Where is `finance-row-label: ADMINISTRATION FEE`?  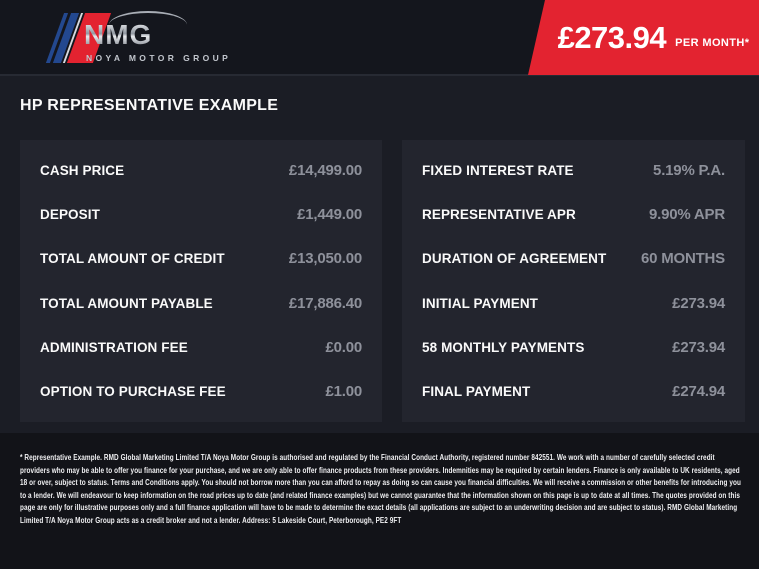
finance-row-label: ADMINISTRATION FEE is located at coordinates (114, 347).